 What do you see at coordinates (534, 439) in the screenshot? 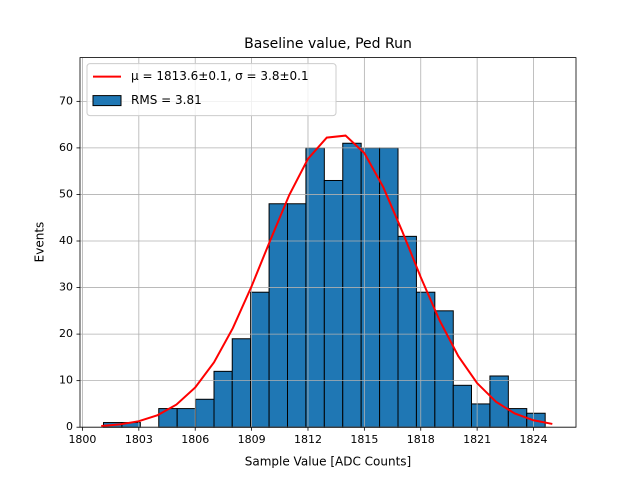
I see `x-tick-label: 1824` at bounding box center [534, 439].